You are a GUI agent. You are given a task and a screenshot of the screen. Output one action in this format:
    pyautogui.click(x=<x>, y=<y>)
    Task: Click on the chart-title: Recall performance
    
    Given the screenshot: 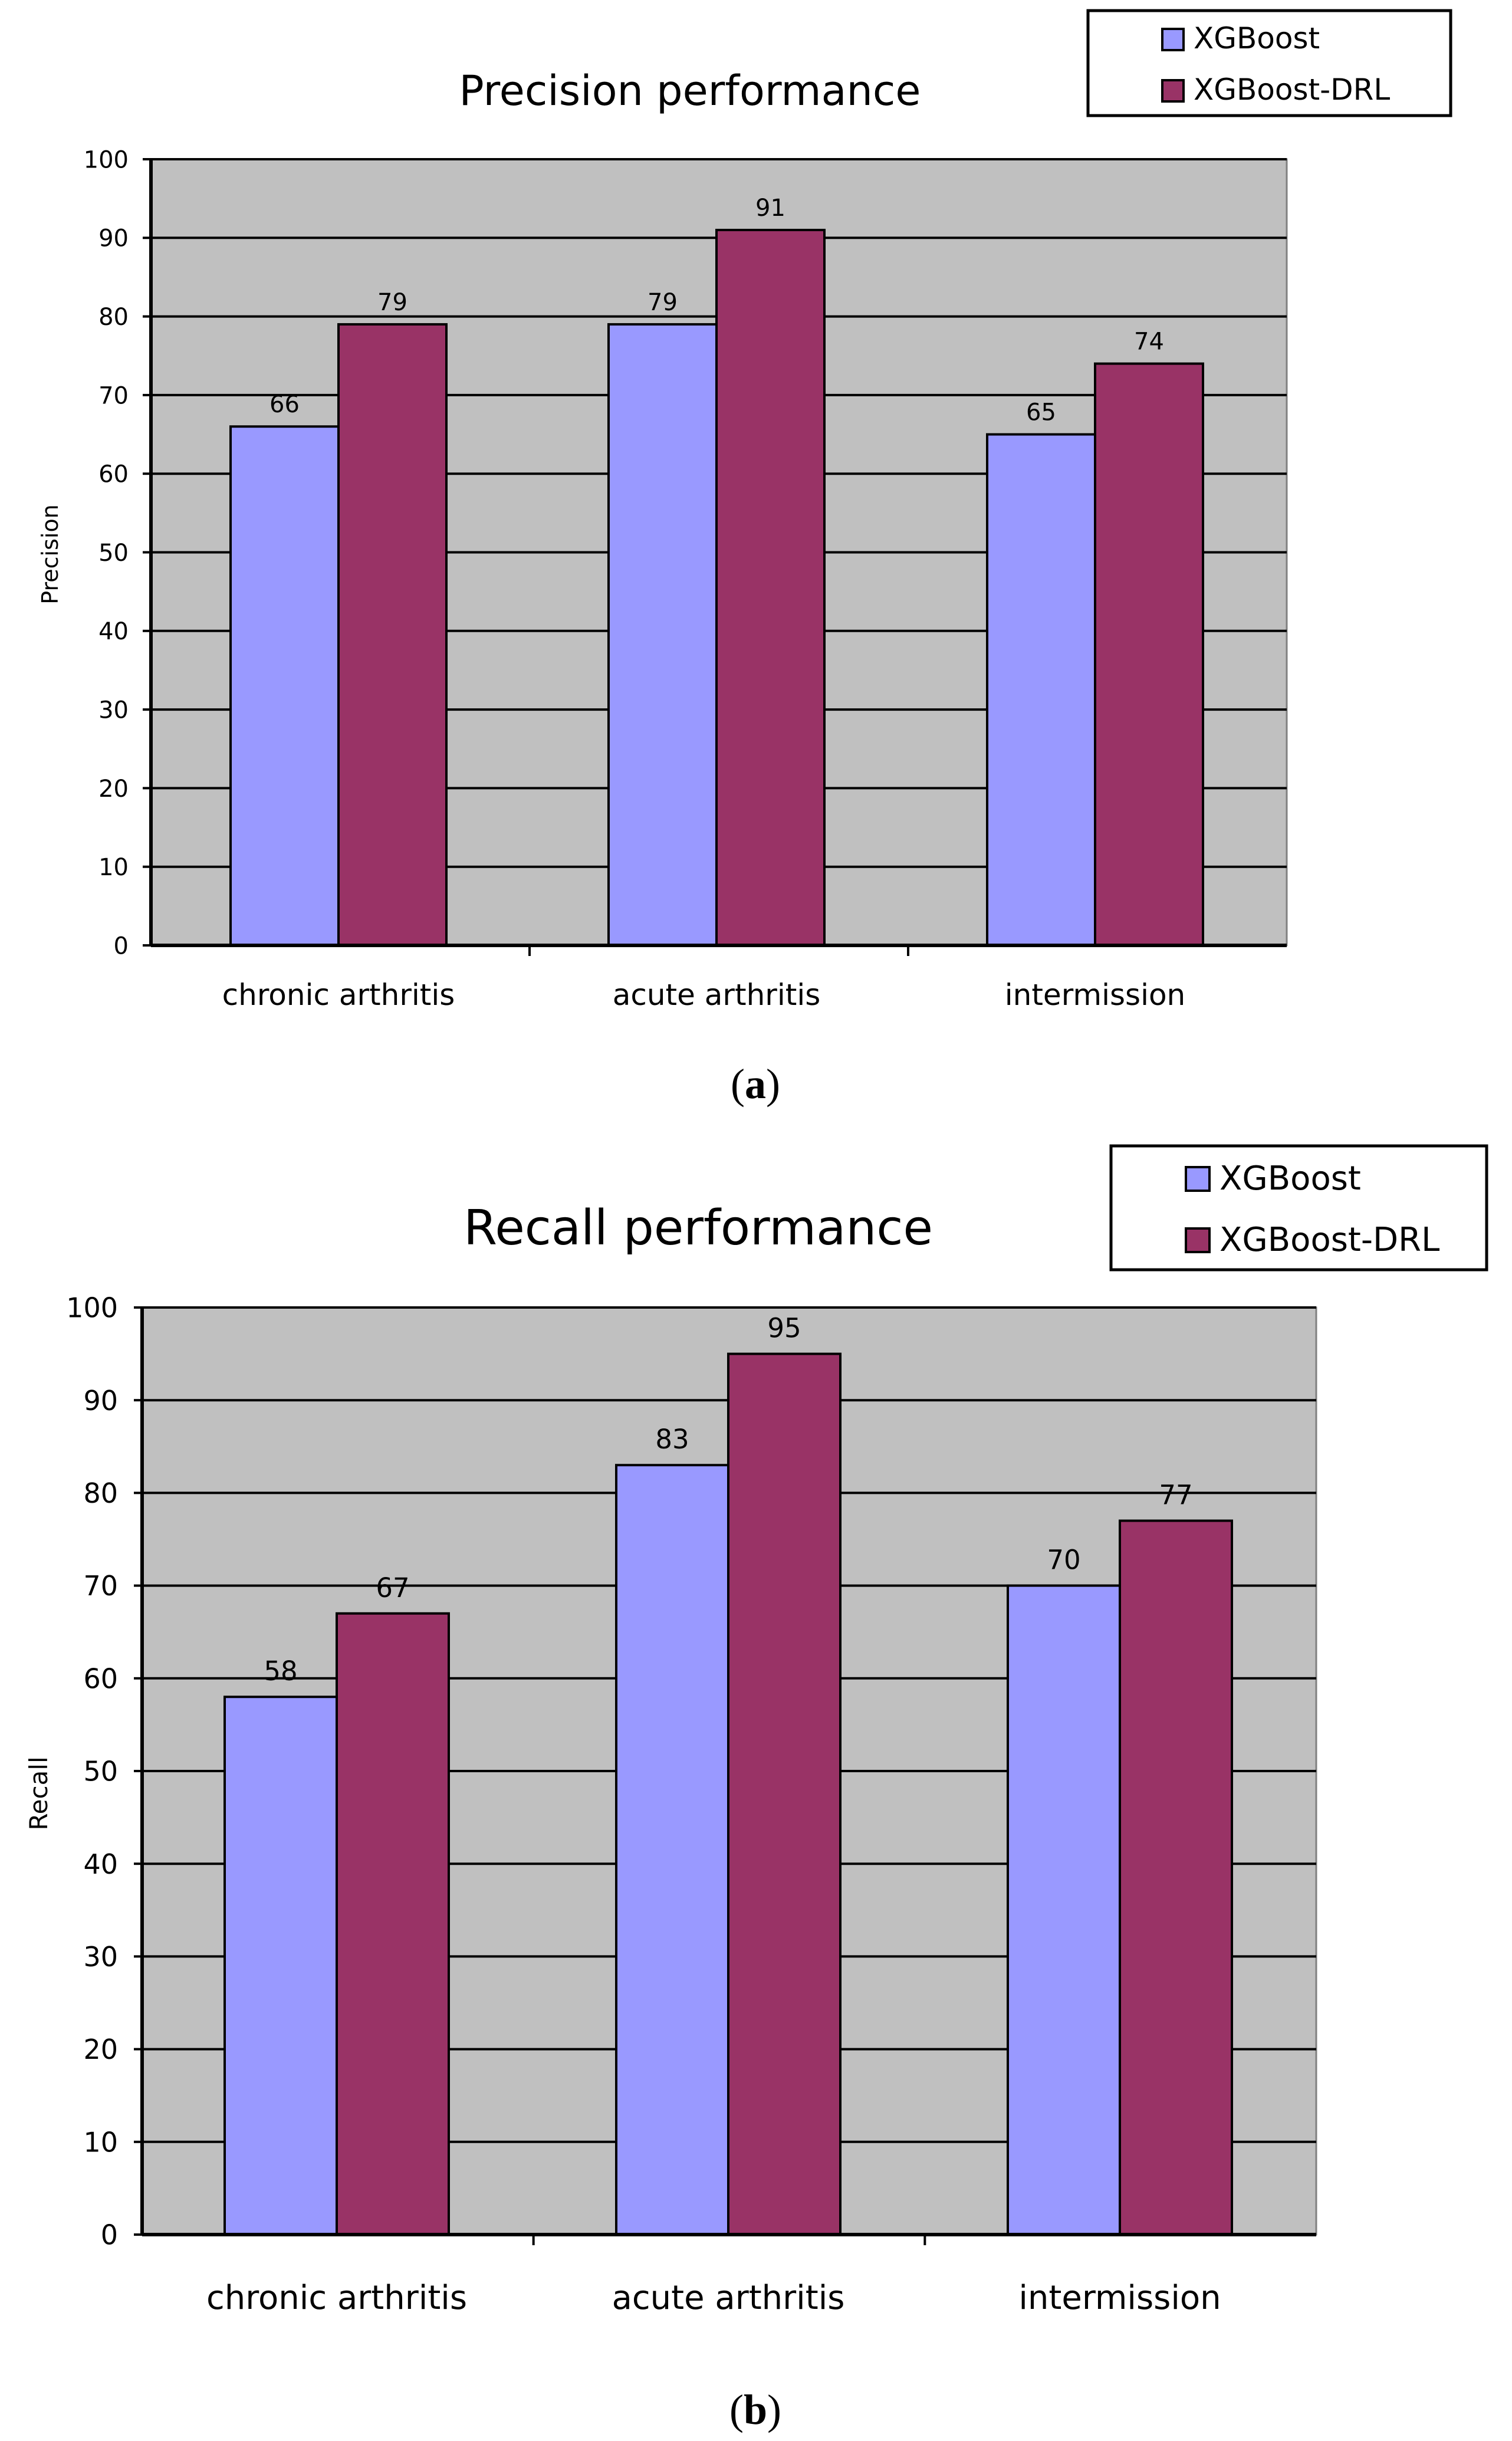 What is the action you would take?
    pyautogui.click(x=699, y=1228)
    